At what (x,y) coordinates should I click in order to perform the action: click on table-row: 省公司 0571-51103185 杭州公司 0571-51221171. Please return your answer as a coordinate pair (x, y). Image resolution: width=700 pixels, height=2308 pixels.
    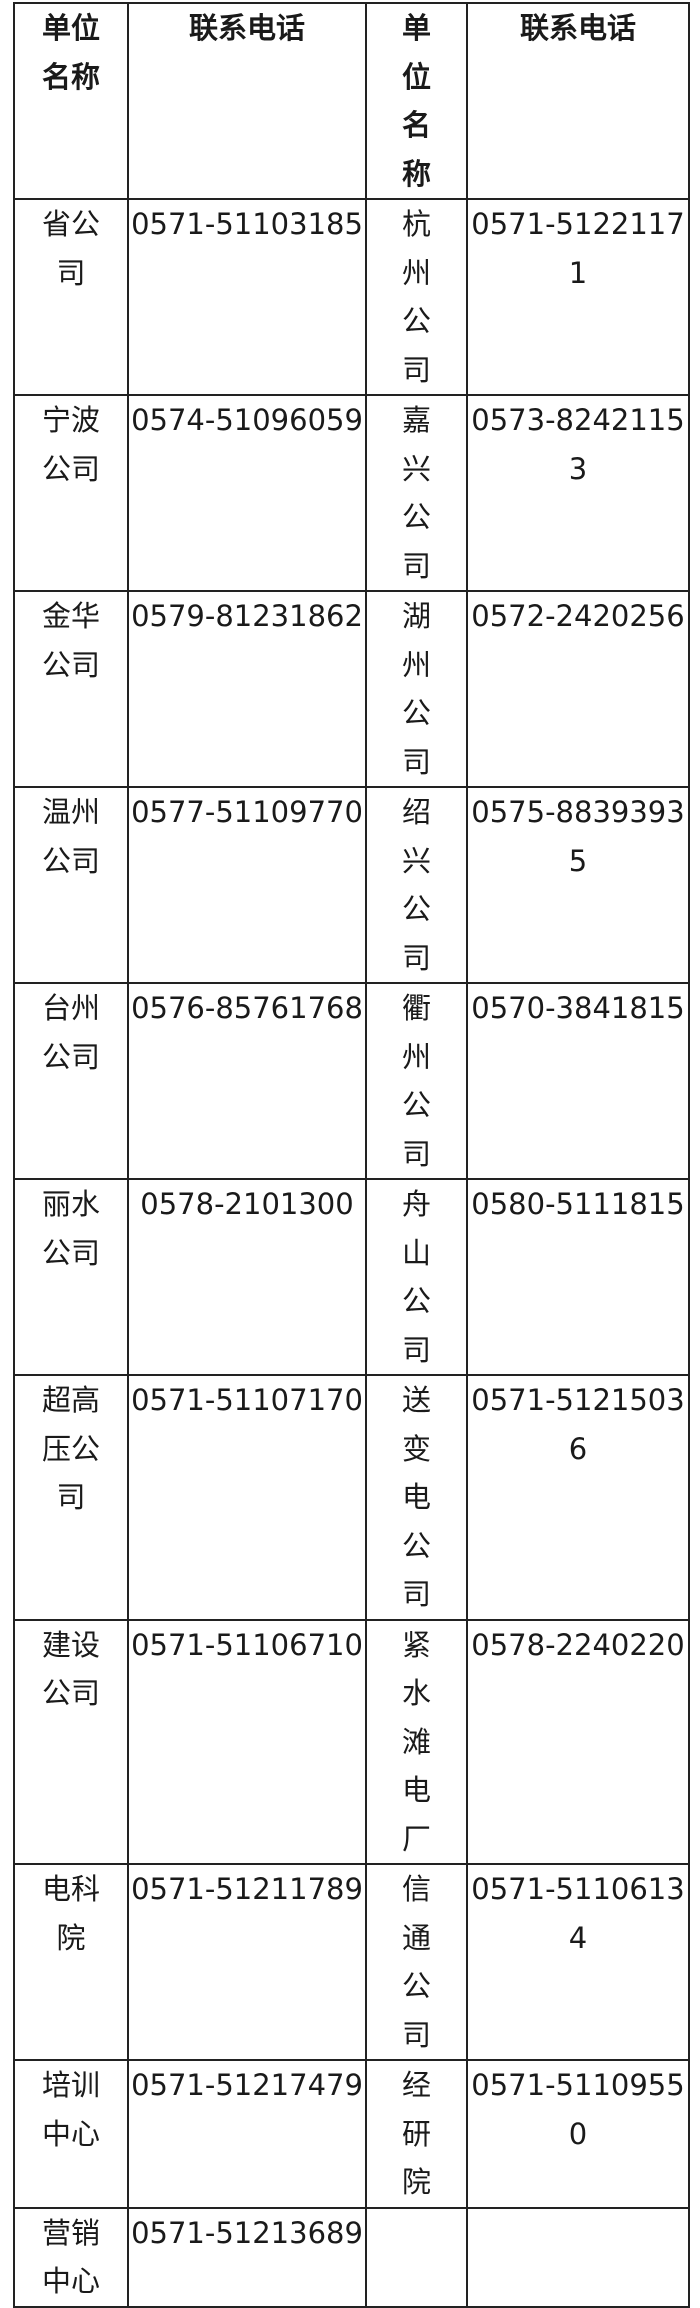
    Looking at the image, I should click on (351, 297).